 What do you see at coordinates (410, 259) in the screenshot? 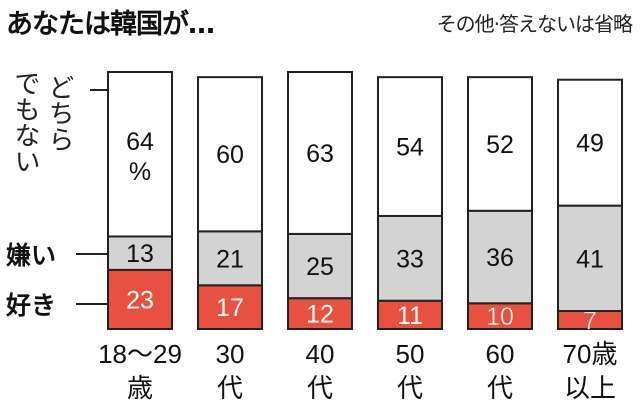
I see `data-label-dislike: 33` at bounding box center [410, 259].